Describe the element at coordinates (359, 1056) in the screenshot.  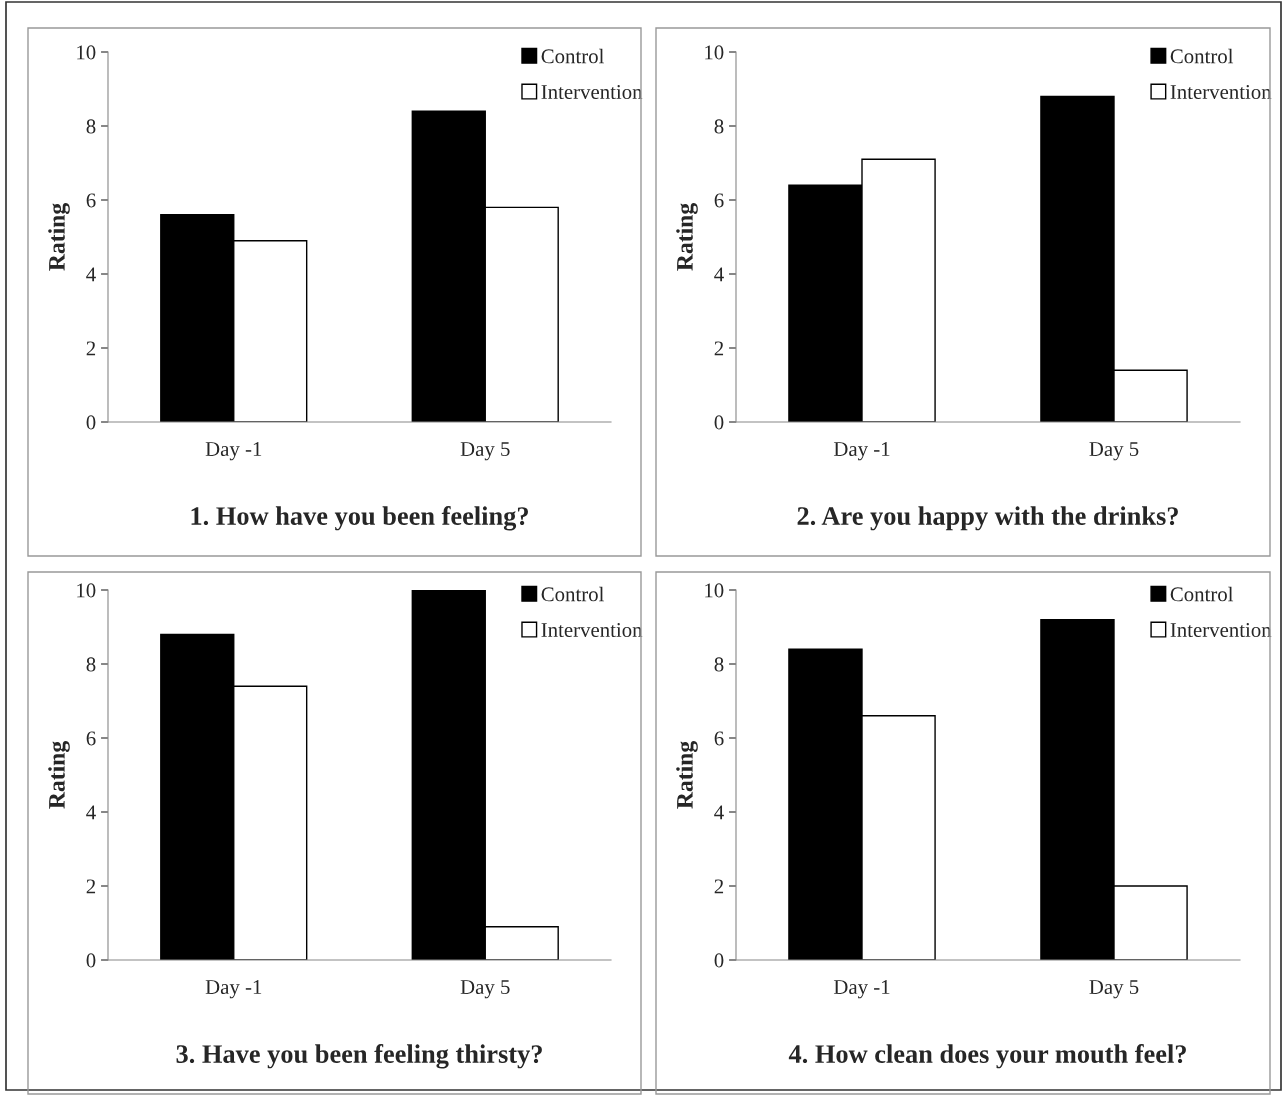
I see `text: 3. Have you been feeling thirsty?` at that location.